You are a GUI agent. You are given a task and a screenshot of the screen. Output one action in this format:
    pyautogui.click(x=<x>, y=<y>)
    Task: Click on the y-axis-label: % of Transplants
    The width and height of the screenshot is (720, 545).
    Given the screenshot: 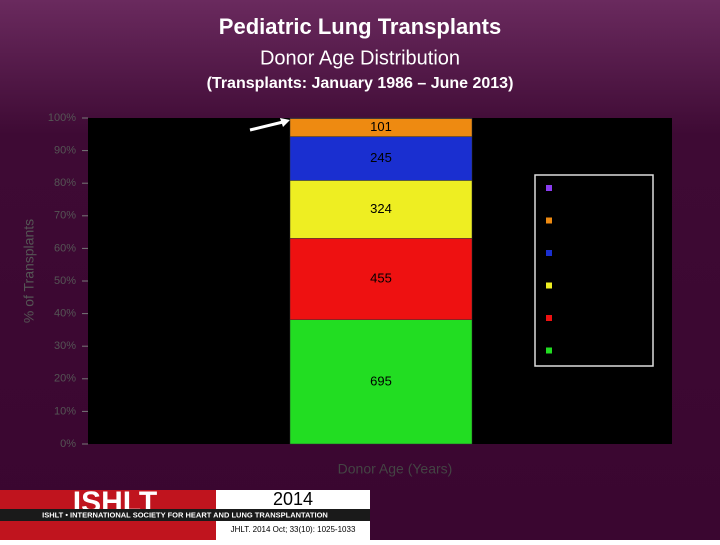 What is the action you would take?
    pyautogui.click(x=29, y=271)
    